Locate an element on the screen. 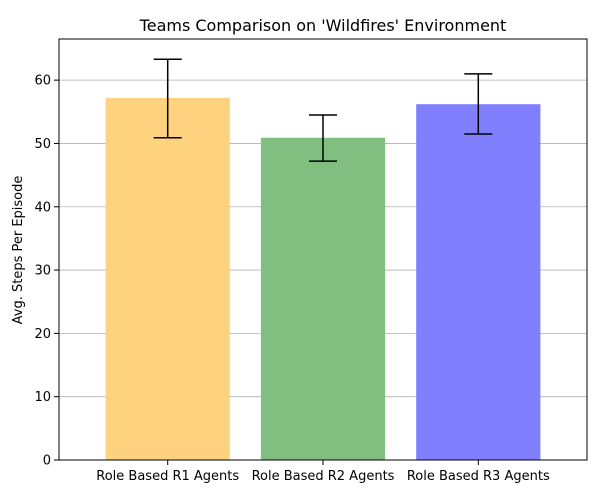 The image size is (600, 500). error-bars is located at coordinates (323, 110).